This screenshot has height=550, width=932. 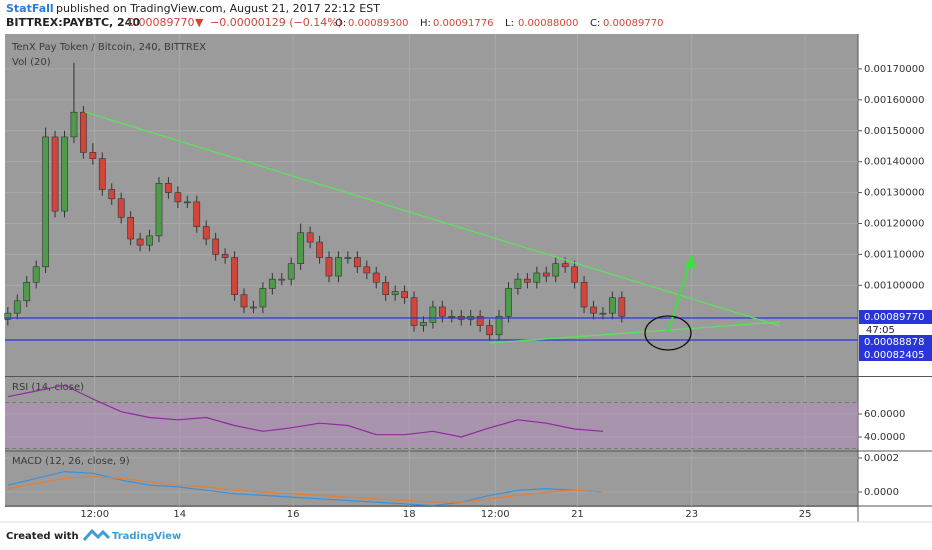 I want to click on y-tick-label: 0.0000, so click(x=881, y=492).